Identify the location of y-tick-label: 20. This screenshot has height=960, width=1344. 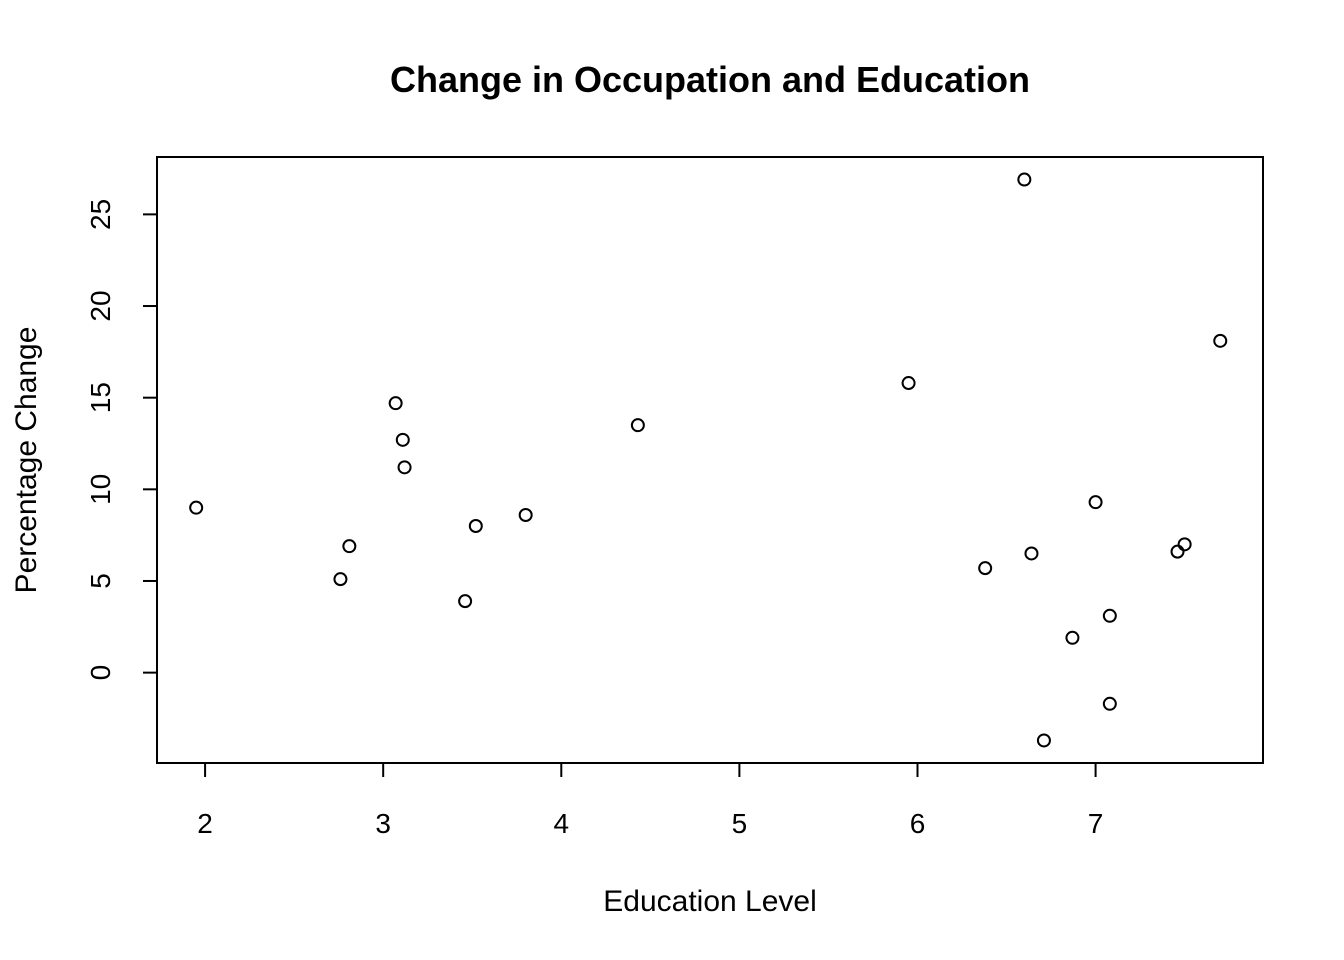
(100, 305).